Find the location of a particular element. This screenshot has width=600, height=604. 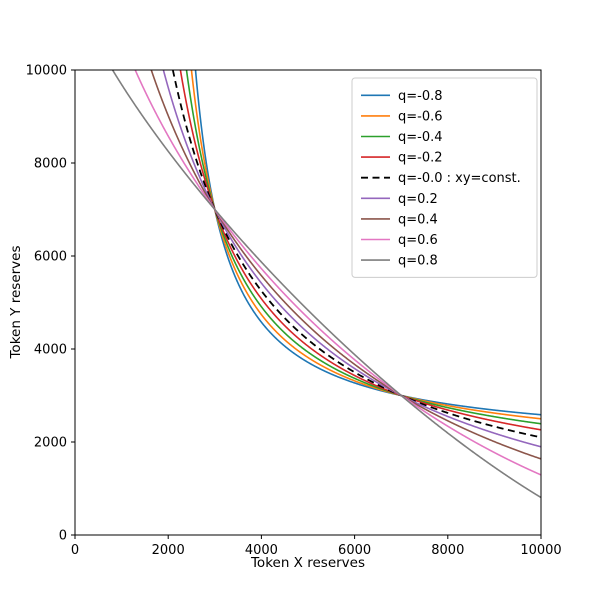

legend-box is located at coordinates (444, 177).